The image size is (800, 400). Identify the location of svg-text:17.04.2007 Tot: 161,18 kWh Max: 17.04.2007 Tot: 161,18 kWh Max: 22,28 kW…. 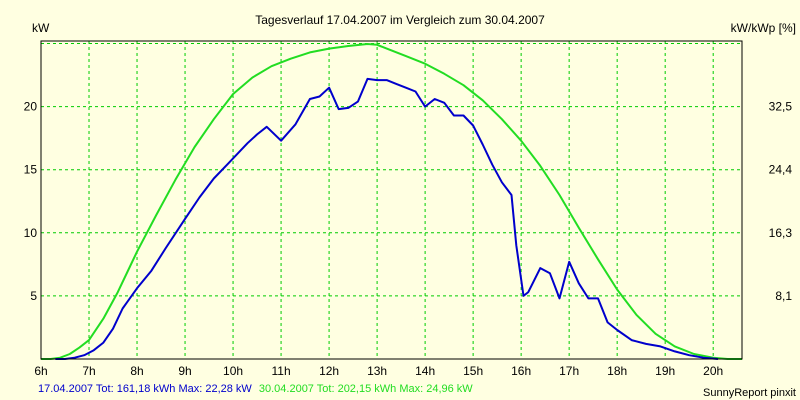
(255, 389).